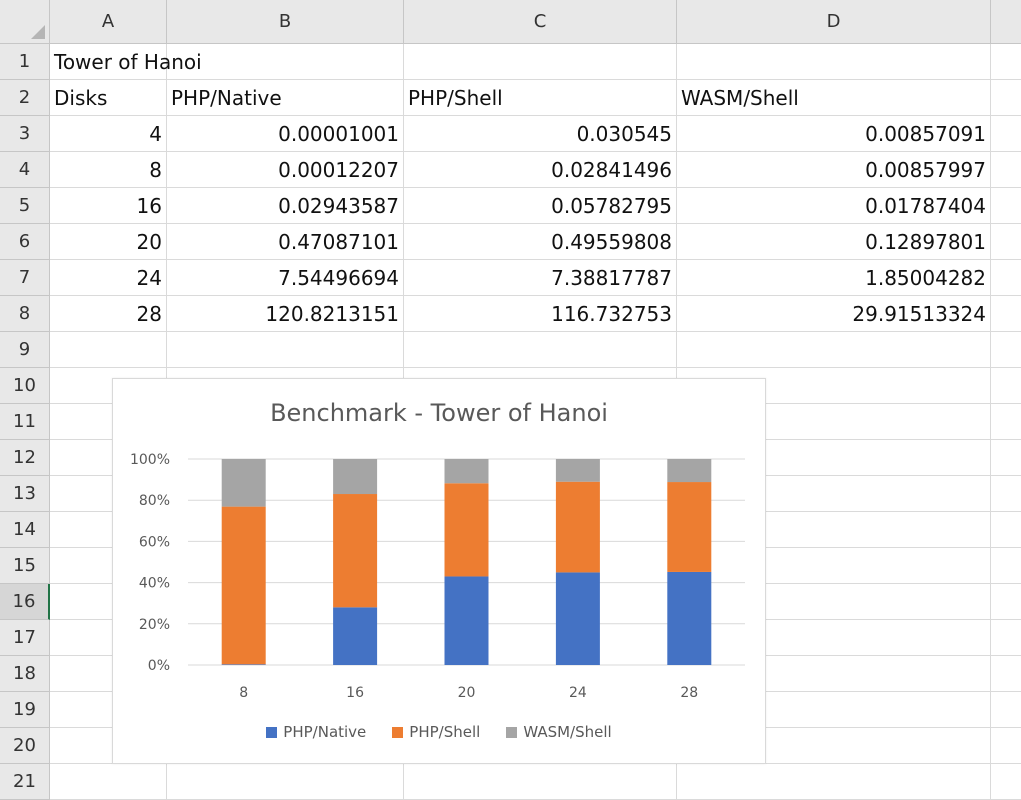 This screenshot has width=1021, height=800. I want to click on column-header-e, so click(1006, 22).